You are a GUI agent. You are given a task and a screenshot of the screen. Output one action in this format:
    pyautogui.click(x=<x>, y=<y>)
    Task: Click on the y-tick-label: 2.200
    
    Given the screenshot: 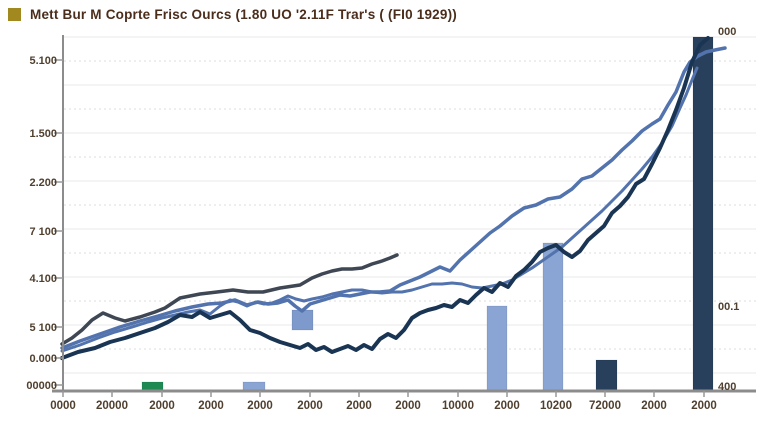 What is the action you would take?
    pyautogui.click(x=43, y=183)
    